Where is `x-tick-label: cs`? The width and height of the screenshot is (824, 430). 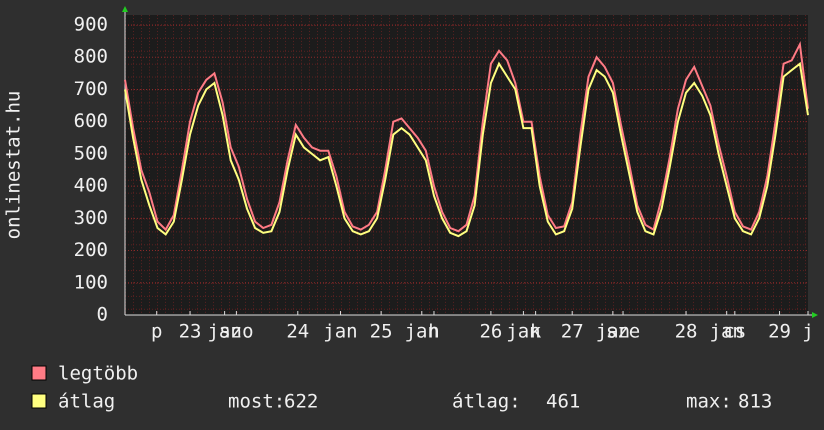 x-tick-label: cs is located at coordinates (734, 332).